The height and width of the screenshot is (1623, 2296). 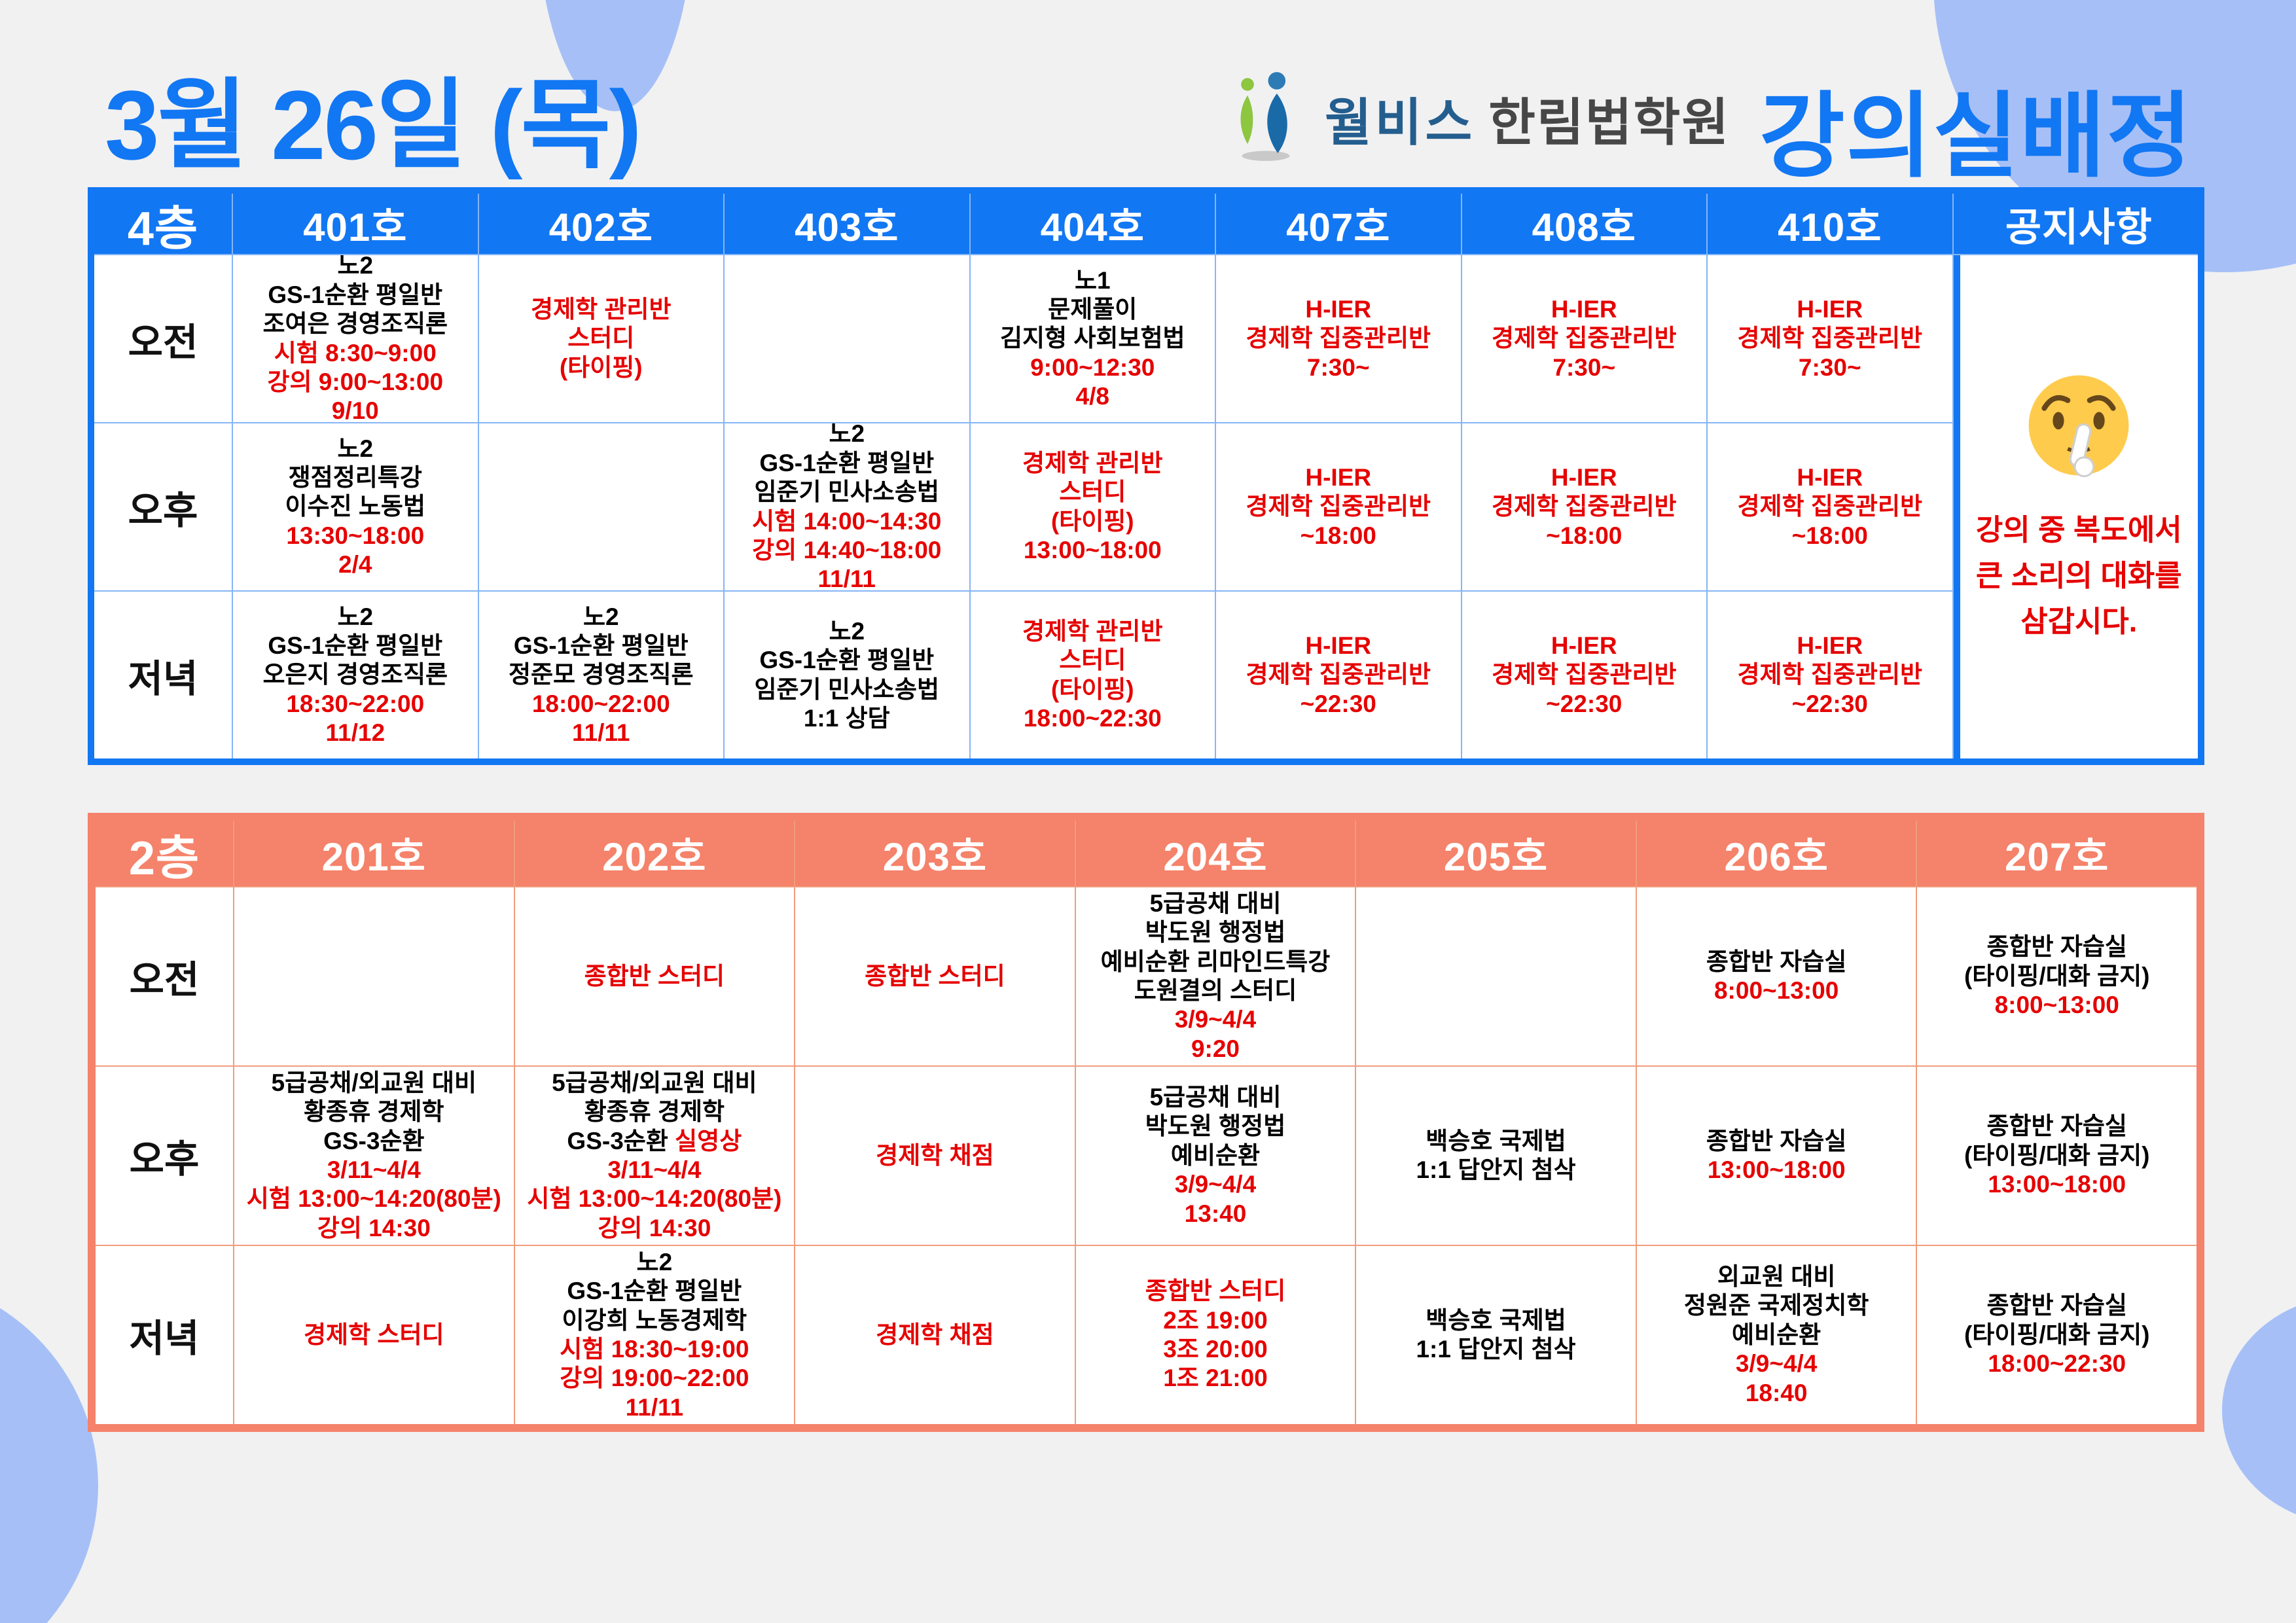 What do you see at coordinates (654, 976) in the screenshot?
I see `schedule-cell-f2-202호-오전: 종합반 스터디` at bounding box center [654, 976].